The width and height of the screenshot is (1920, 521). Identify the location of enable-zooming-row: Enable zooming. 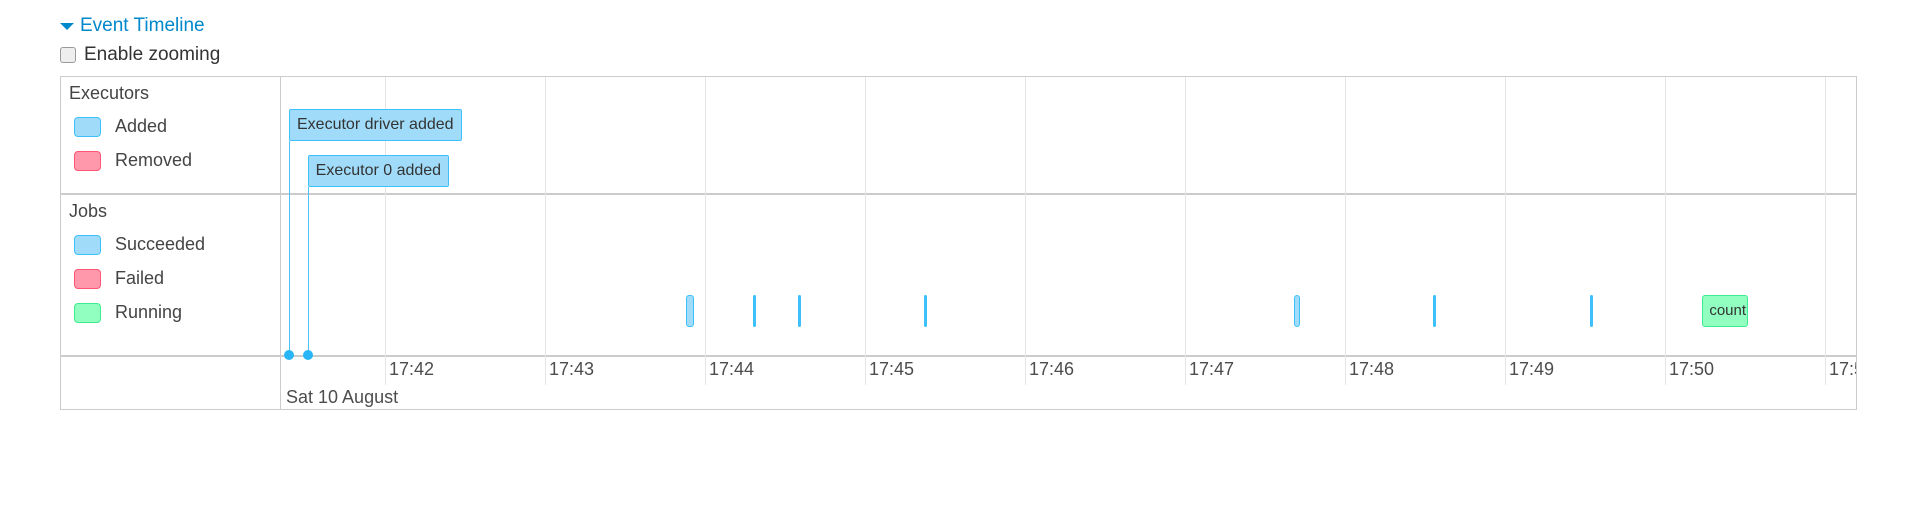
(140, 55).